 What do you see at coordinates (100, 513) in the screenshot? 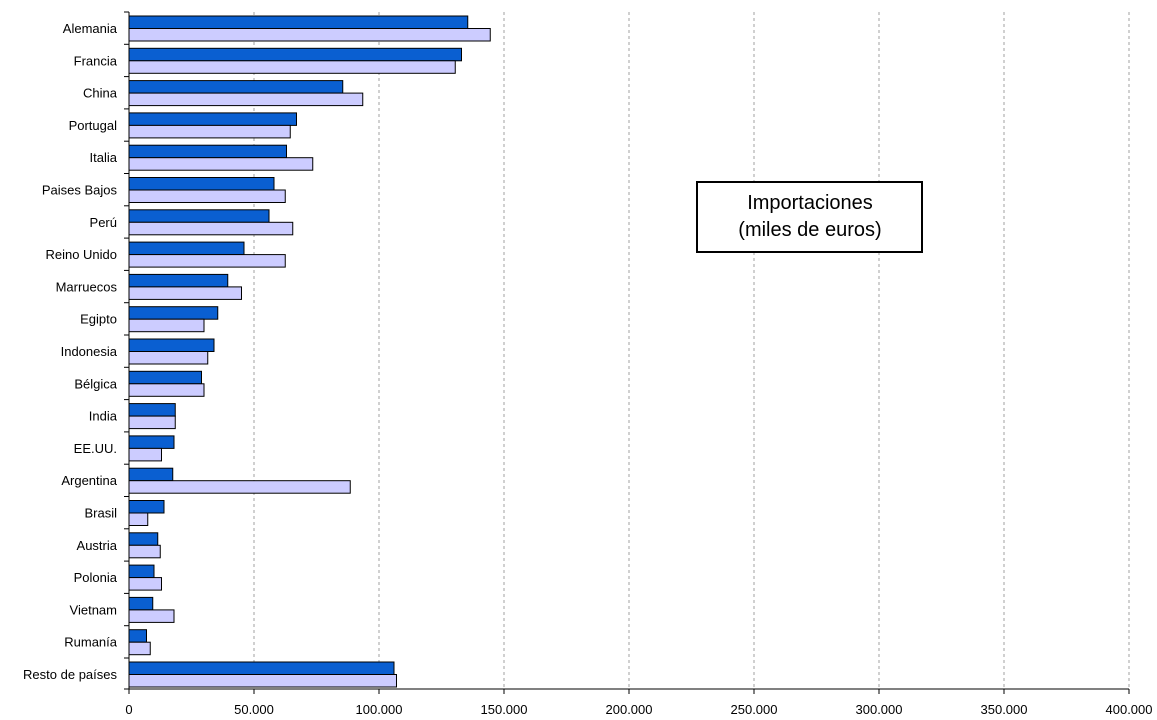
I see `category-label: Brasil` at bounding box center [100, 513].